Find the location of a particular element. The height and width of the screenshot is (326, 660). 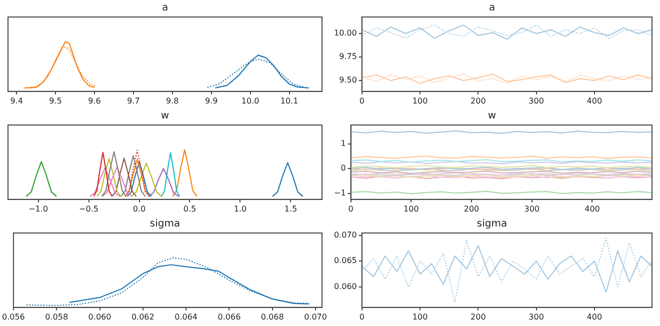

x-tick-label: 0.068 is located at coordinates (272, 317).